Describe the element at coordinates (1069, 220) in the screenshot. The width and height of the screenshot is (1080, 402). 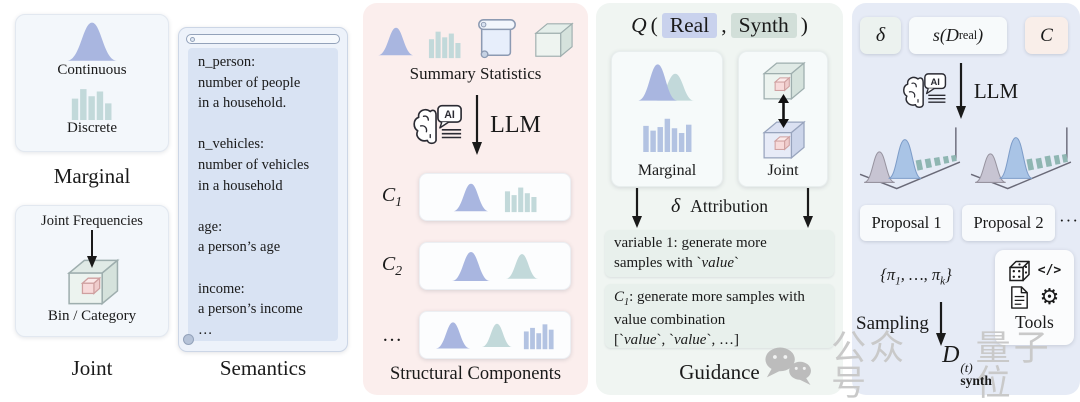
I see `proposals-ellipsis: ···` at that location.